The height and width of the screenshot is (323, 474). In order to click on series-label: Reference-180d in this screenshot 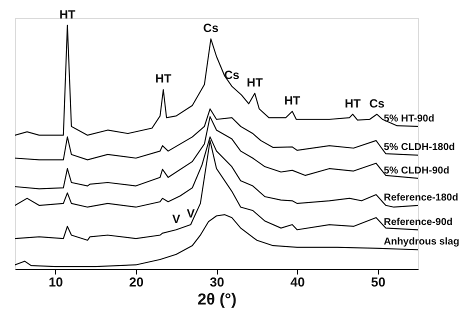, I will do `click(421, 198)`.